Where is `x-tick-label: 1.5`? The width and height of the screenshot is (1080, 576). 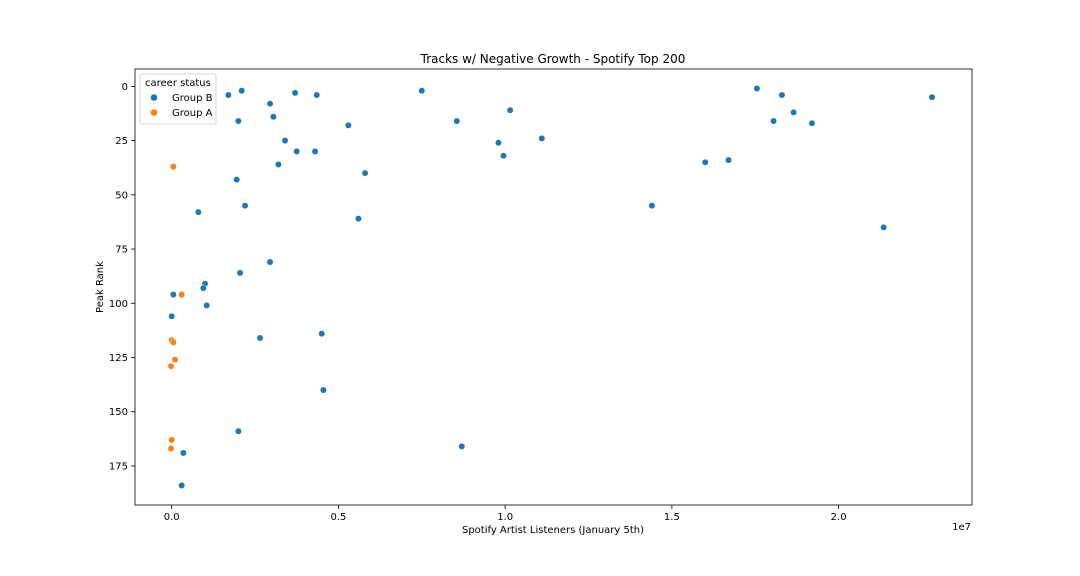 x-tick-label: 1.5 is located at coordinates (672, 517).